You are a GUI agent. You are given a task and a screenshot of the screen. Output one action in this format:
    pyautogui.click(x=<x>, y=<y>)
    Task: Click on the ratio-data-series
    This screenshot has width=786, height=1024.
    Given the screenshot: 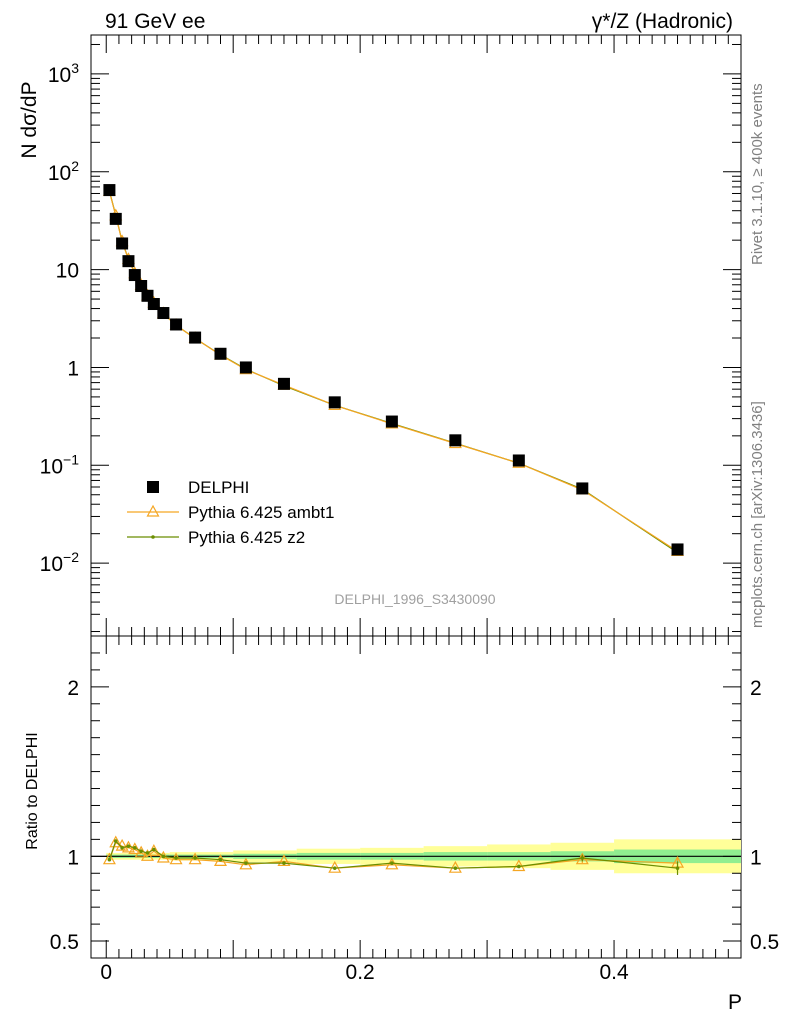 What is the action you would take?
    pyautogui.click(x=393, y=855)
    